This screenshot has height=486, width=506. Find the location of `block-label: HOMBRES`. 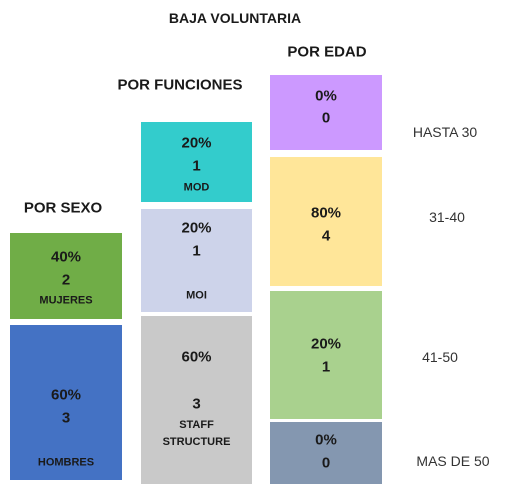

block-label: HOMBRES is located at coordinates (66, 462).